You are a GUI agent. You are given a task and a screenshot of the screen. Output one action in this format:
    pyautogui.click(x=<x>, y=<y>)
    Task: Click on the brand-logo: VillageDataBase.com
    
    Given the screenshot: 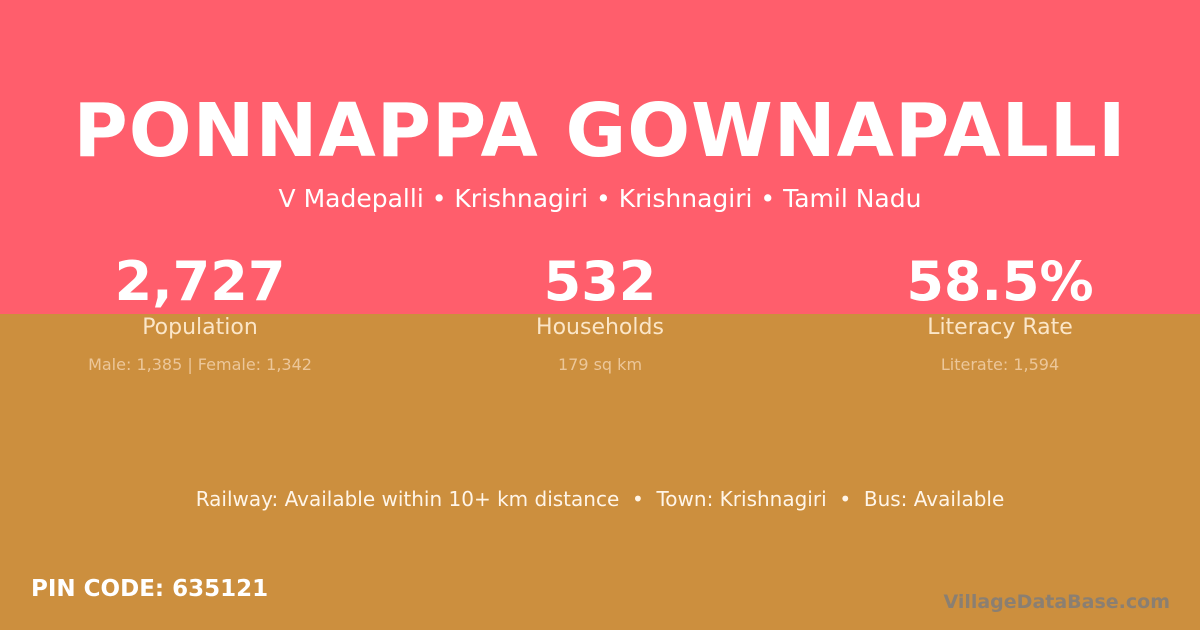 What is the action you would take?
    pyautogui.click(x=1056, y=602)
    